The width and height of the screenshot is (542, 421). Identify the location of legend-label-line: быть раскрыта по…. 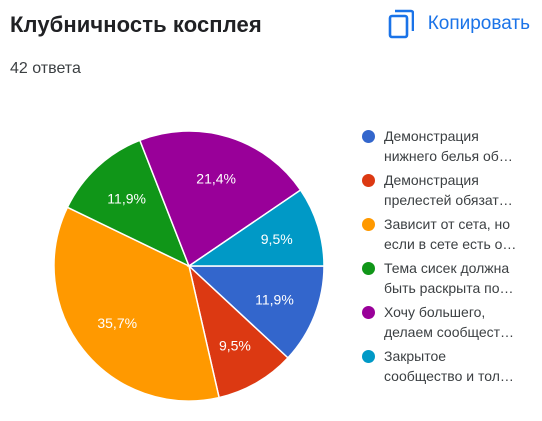
(449, 288).